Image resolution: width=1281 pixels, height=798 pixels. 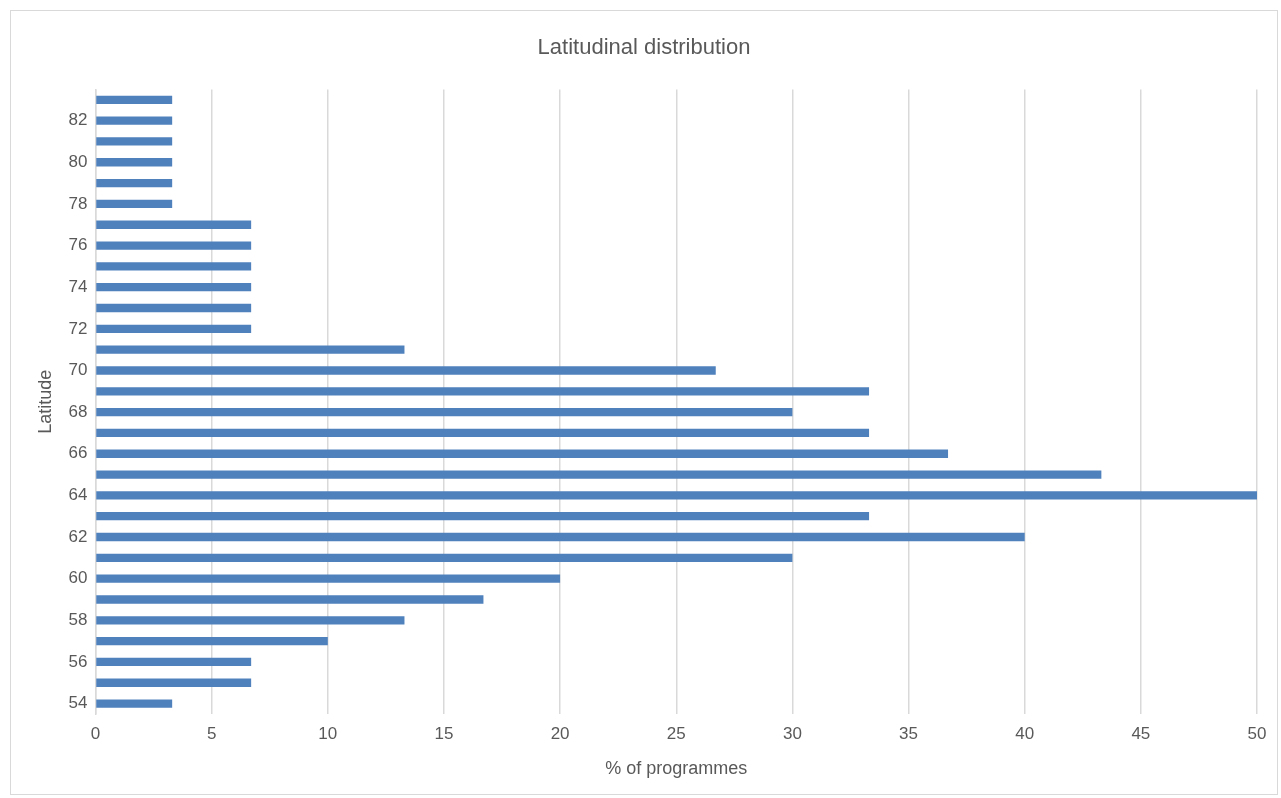 I want to click on x-tick-label: 0, so click(x=95, y=733).